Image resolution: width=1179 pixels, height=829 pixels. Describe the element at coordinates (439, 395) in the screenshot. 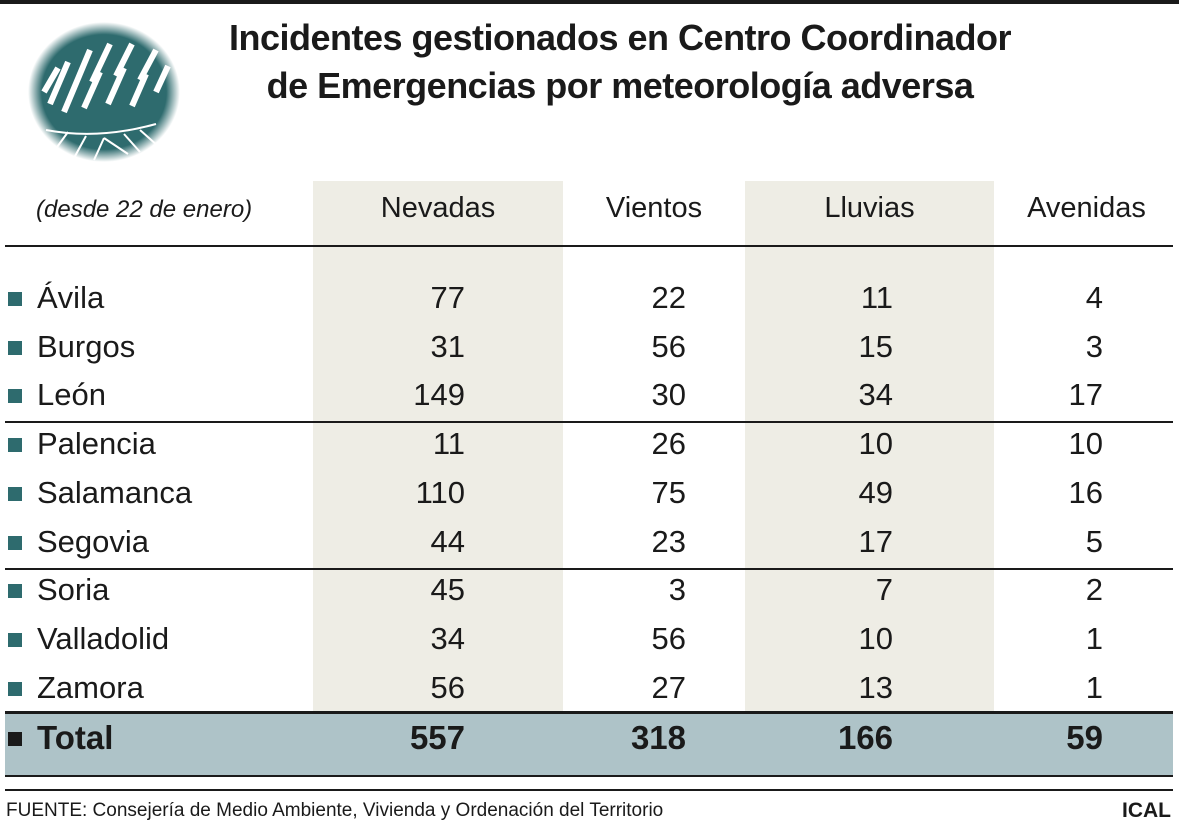

I see `cell-nevadas: 149` at that location.